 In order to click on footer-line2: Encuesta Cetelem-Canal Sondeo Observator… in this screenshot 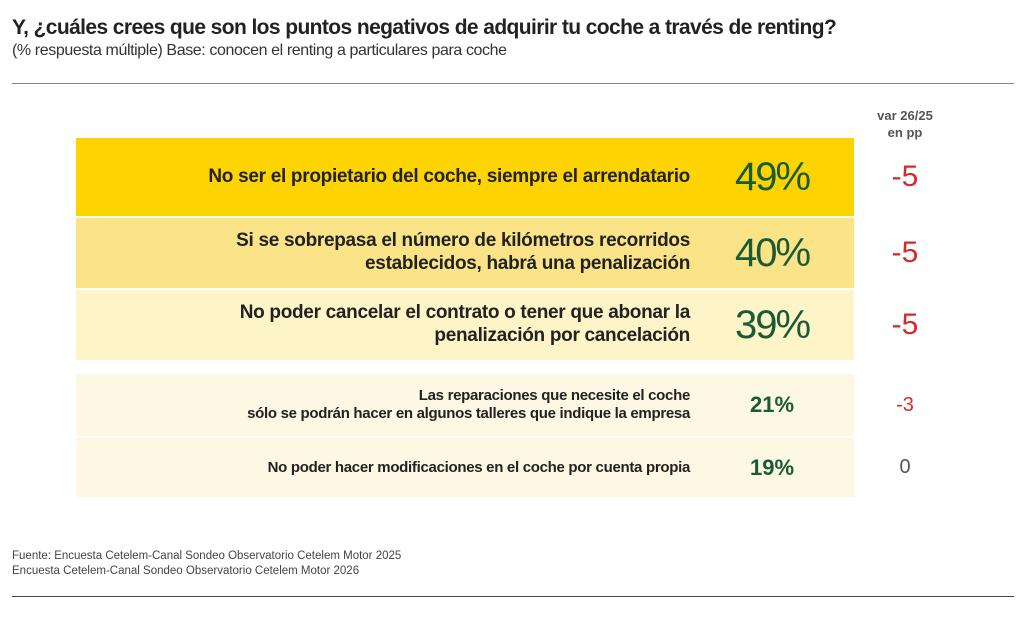, I will do `click(186, 571)`.